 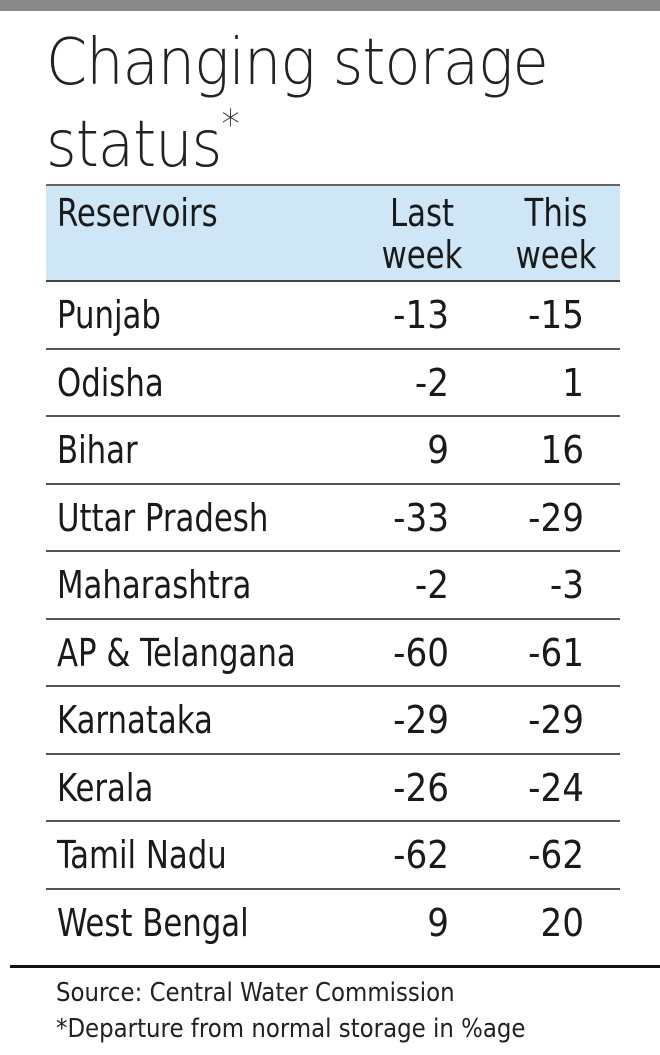 I want to click on table-row: Uttar Pradesh -33 -29, so click(x=333, y=518).